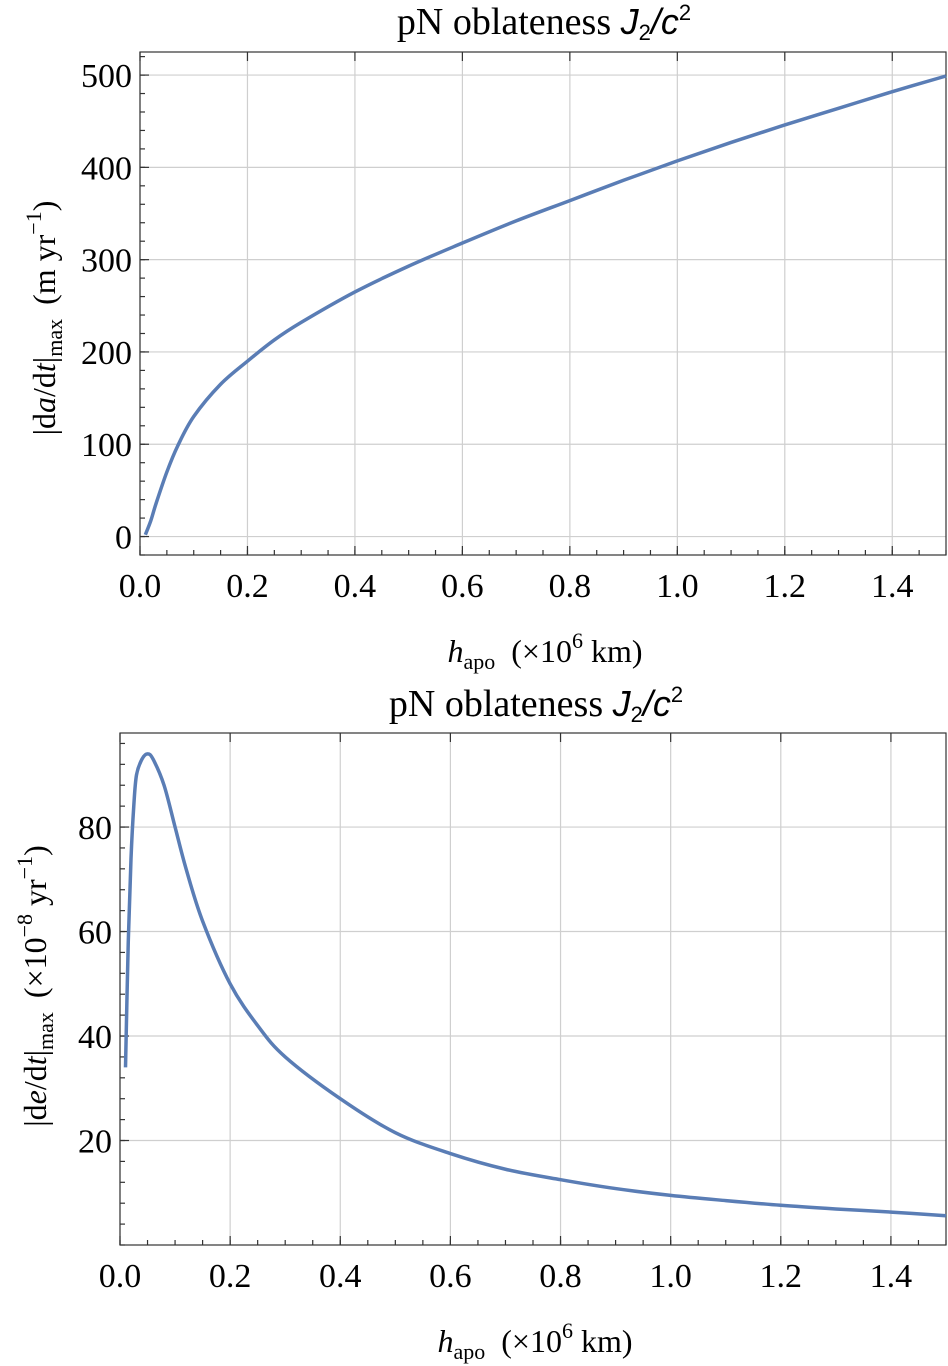  Describe the element at coordinates (106, 353) in the screenshot. I see `y-tick-label: 200` at that location.